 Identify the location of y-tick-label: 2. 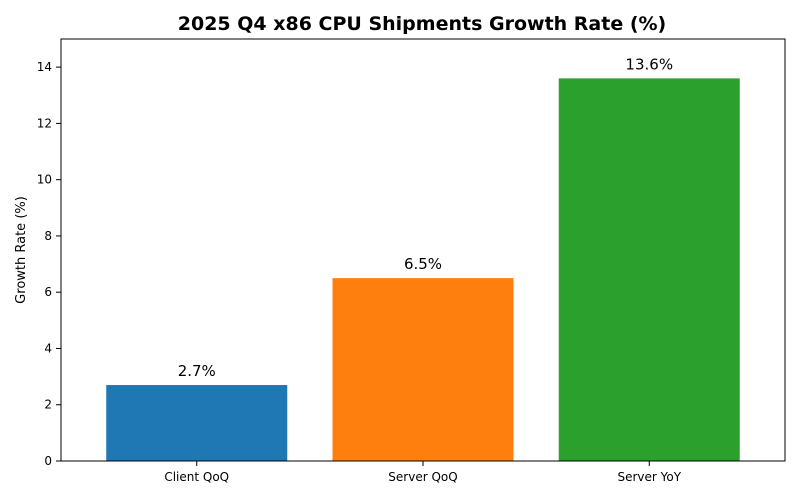
(48, 405).